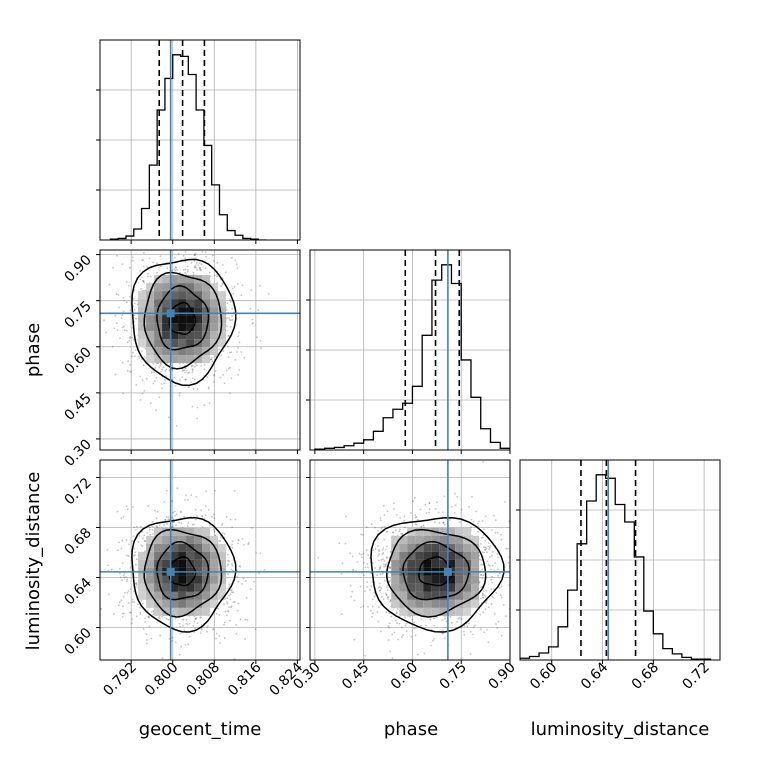 The width and height of the screenshot is (760, 760). Describe the element at coordinates (170, 313) in the screenshot. I see `truth-marker` at that location.